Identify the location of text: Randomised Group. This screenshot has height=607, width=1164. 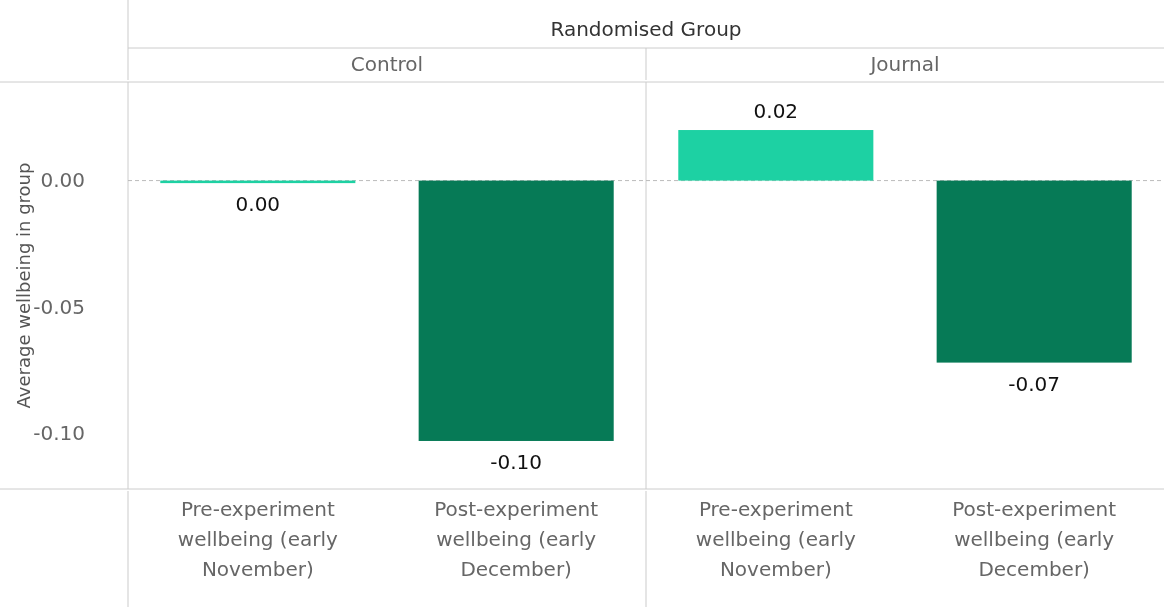
(646, 29).